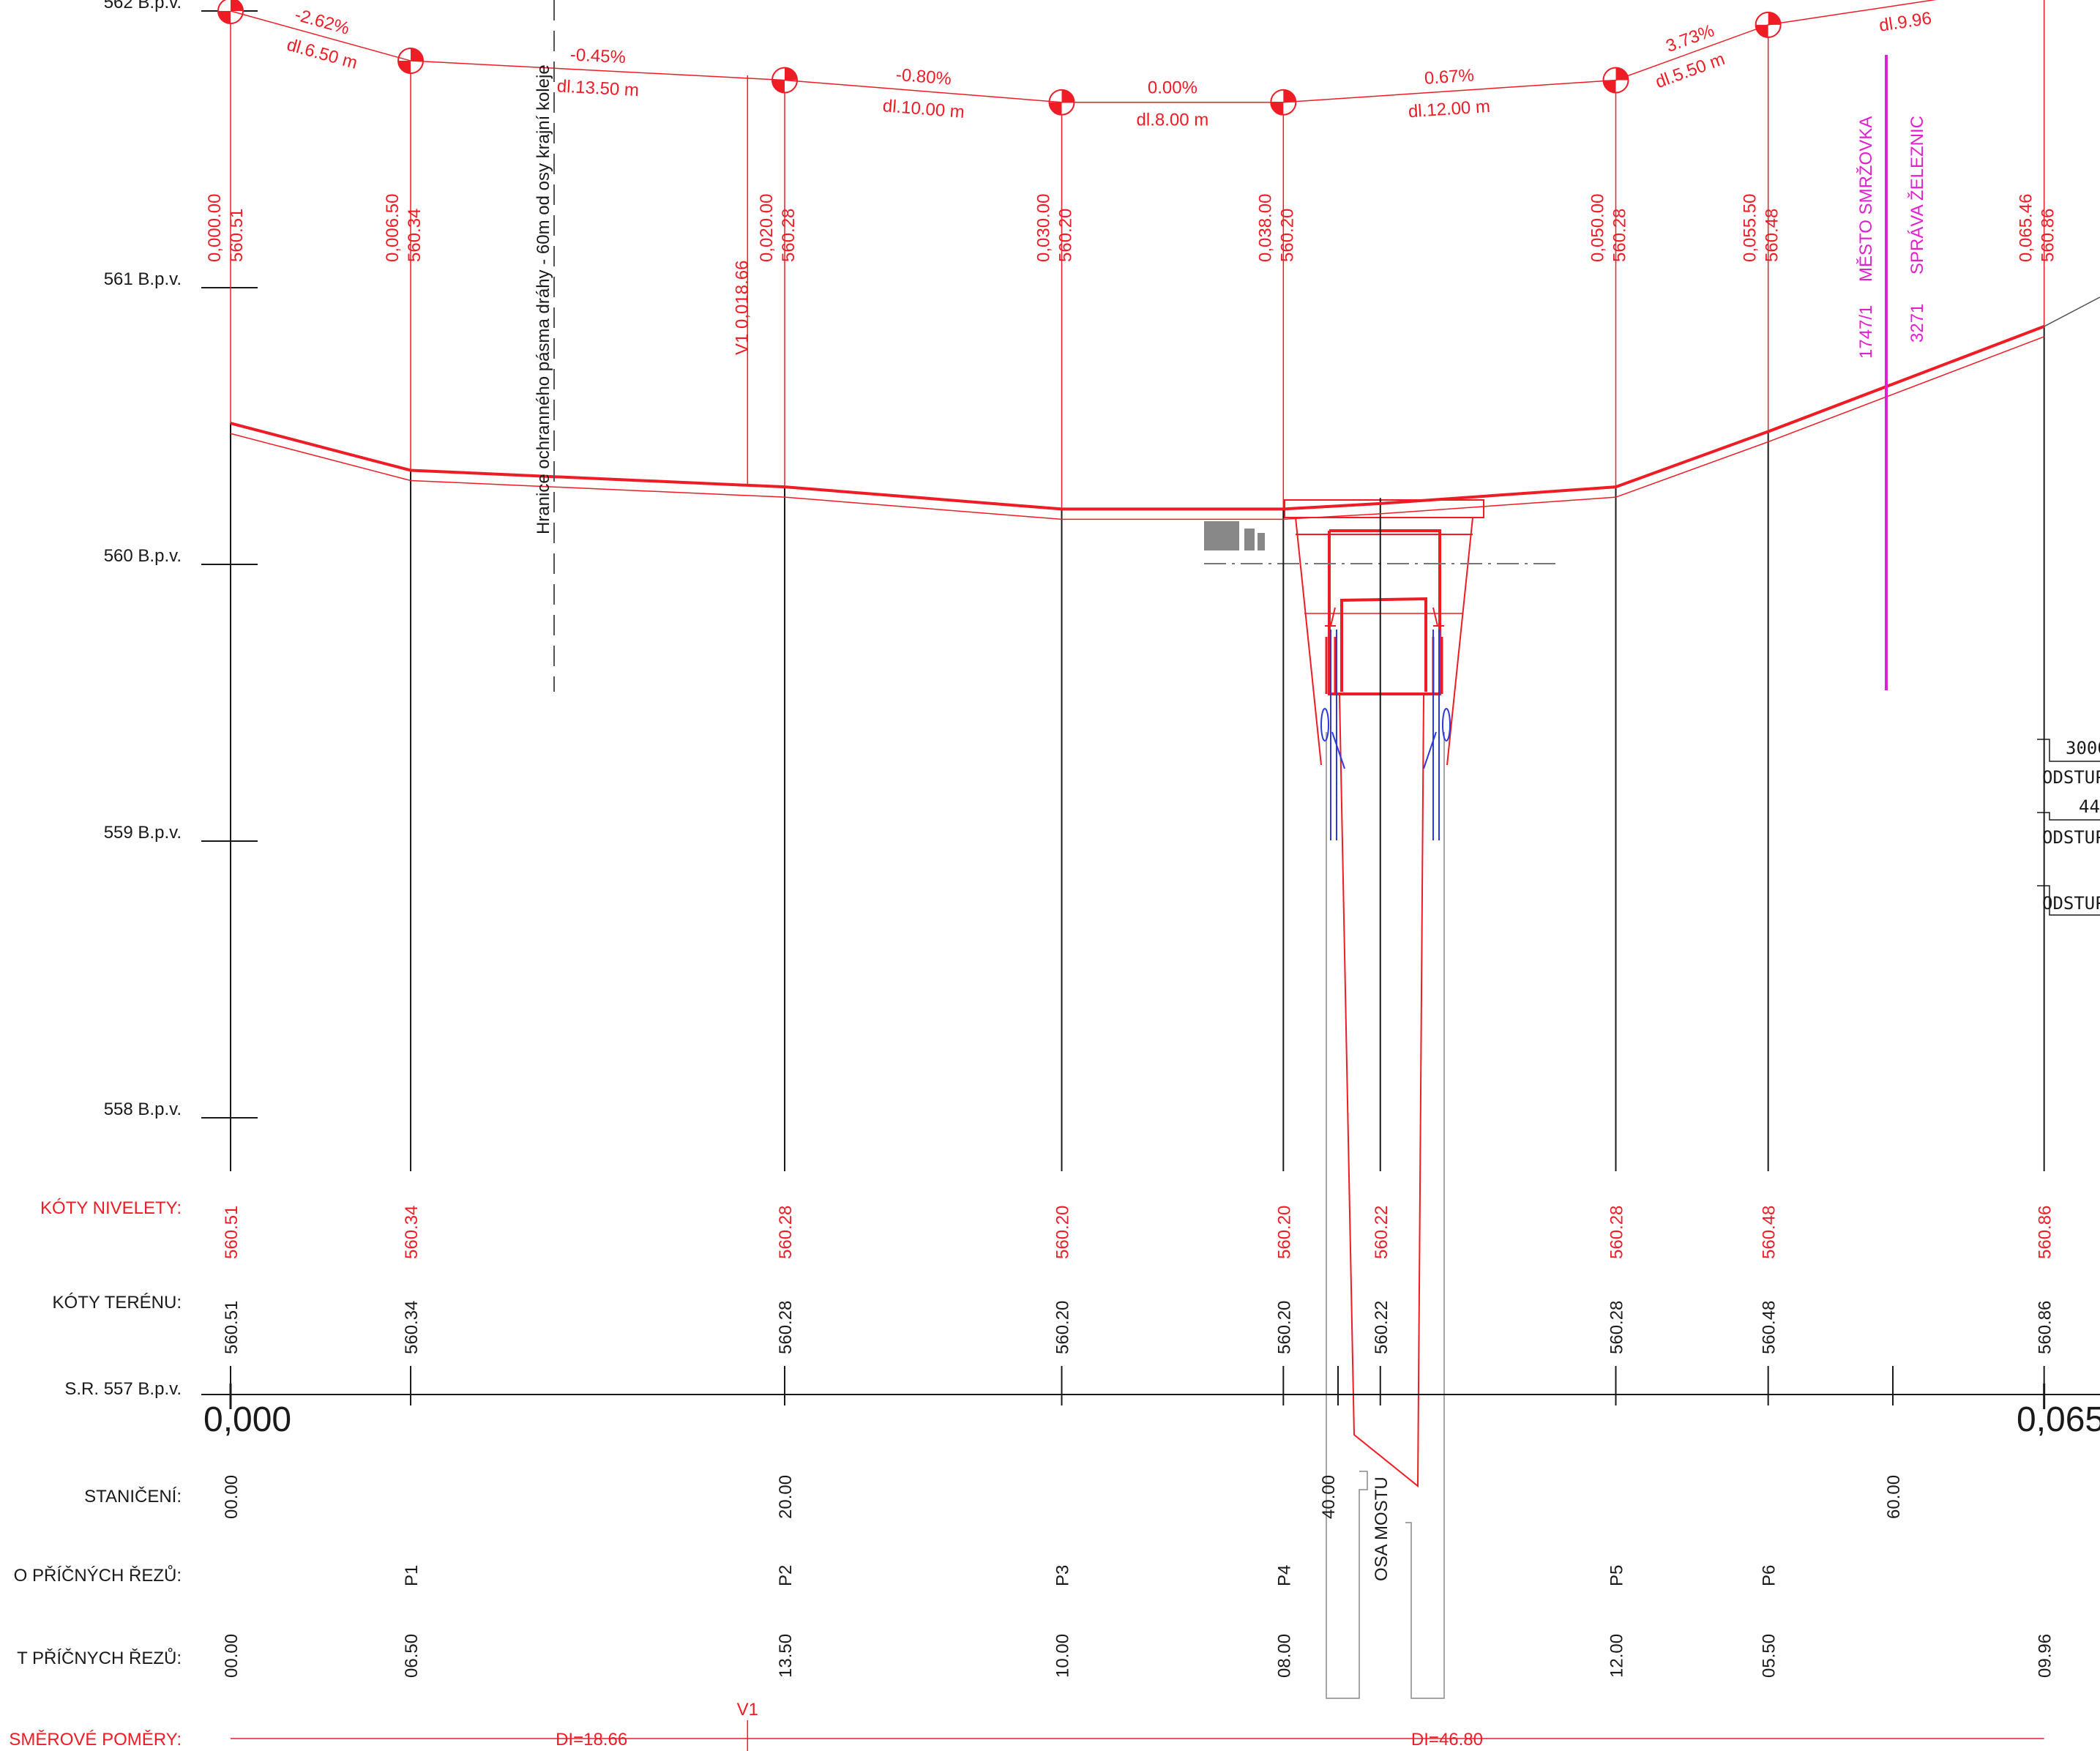  What do you see at coordinates (143, 6) in the screenshot?
I see `elevation-label: 562 B.p.v.` at bounding box center [143, 6].